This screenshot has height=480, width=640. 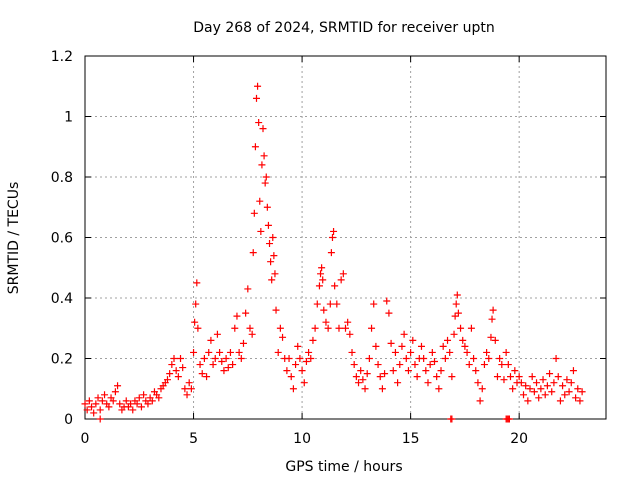 What do you see at coordinates (62, 239) in the screenshot?
I see `y-tick-label: 0.6` at bounding box center [62, 239].